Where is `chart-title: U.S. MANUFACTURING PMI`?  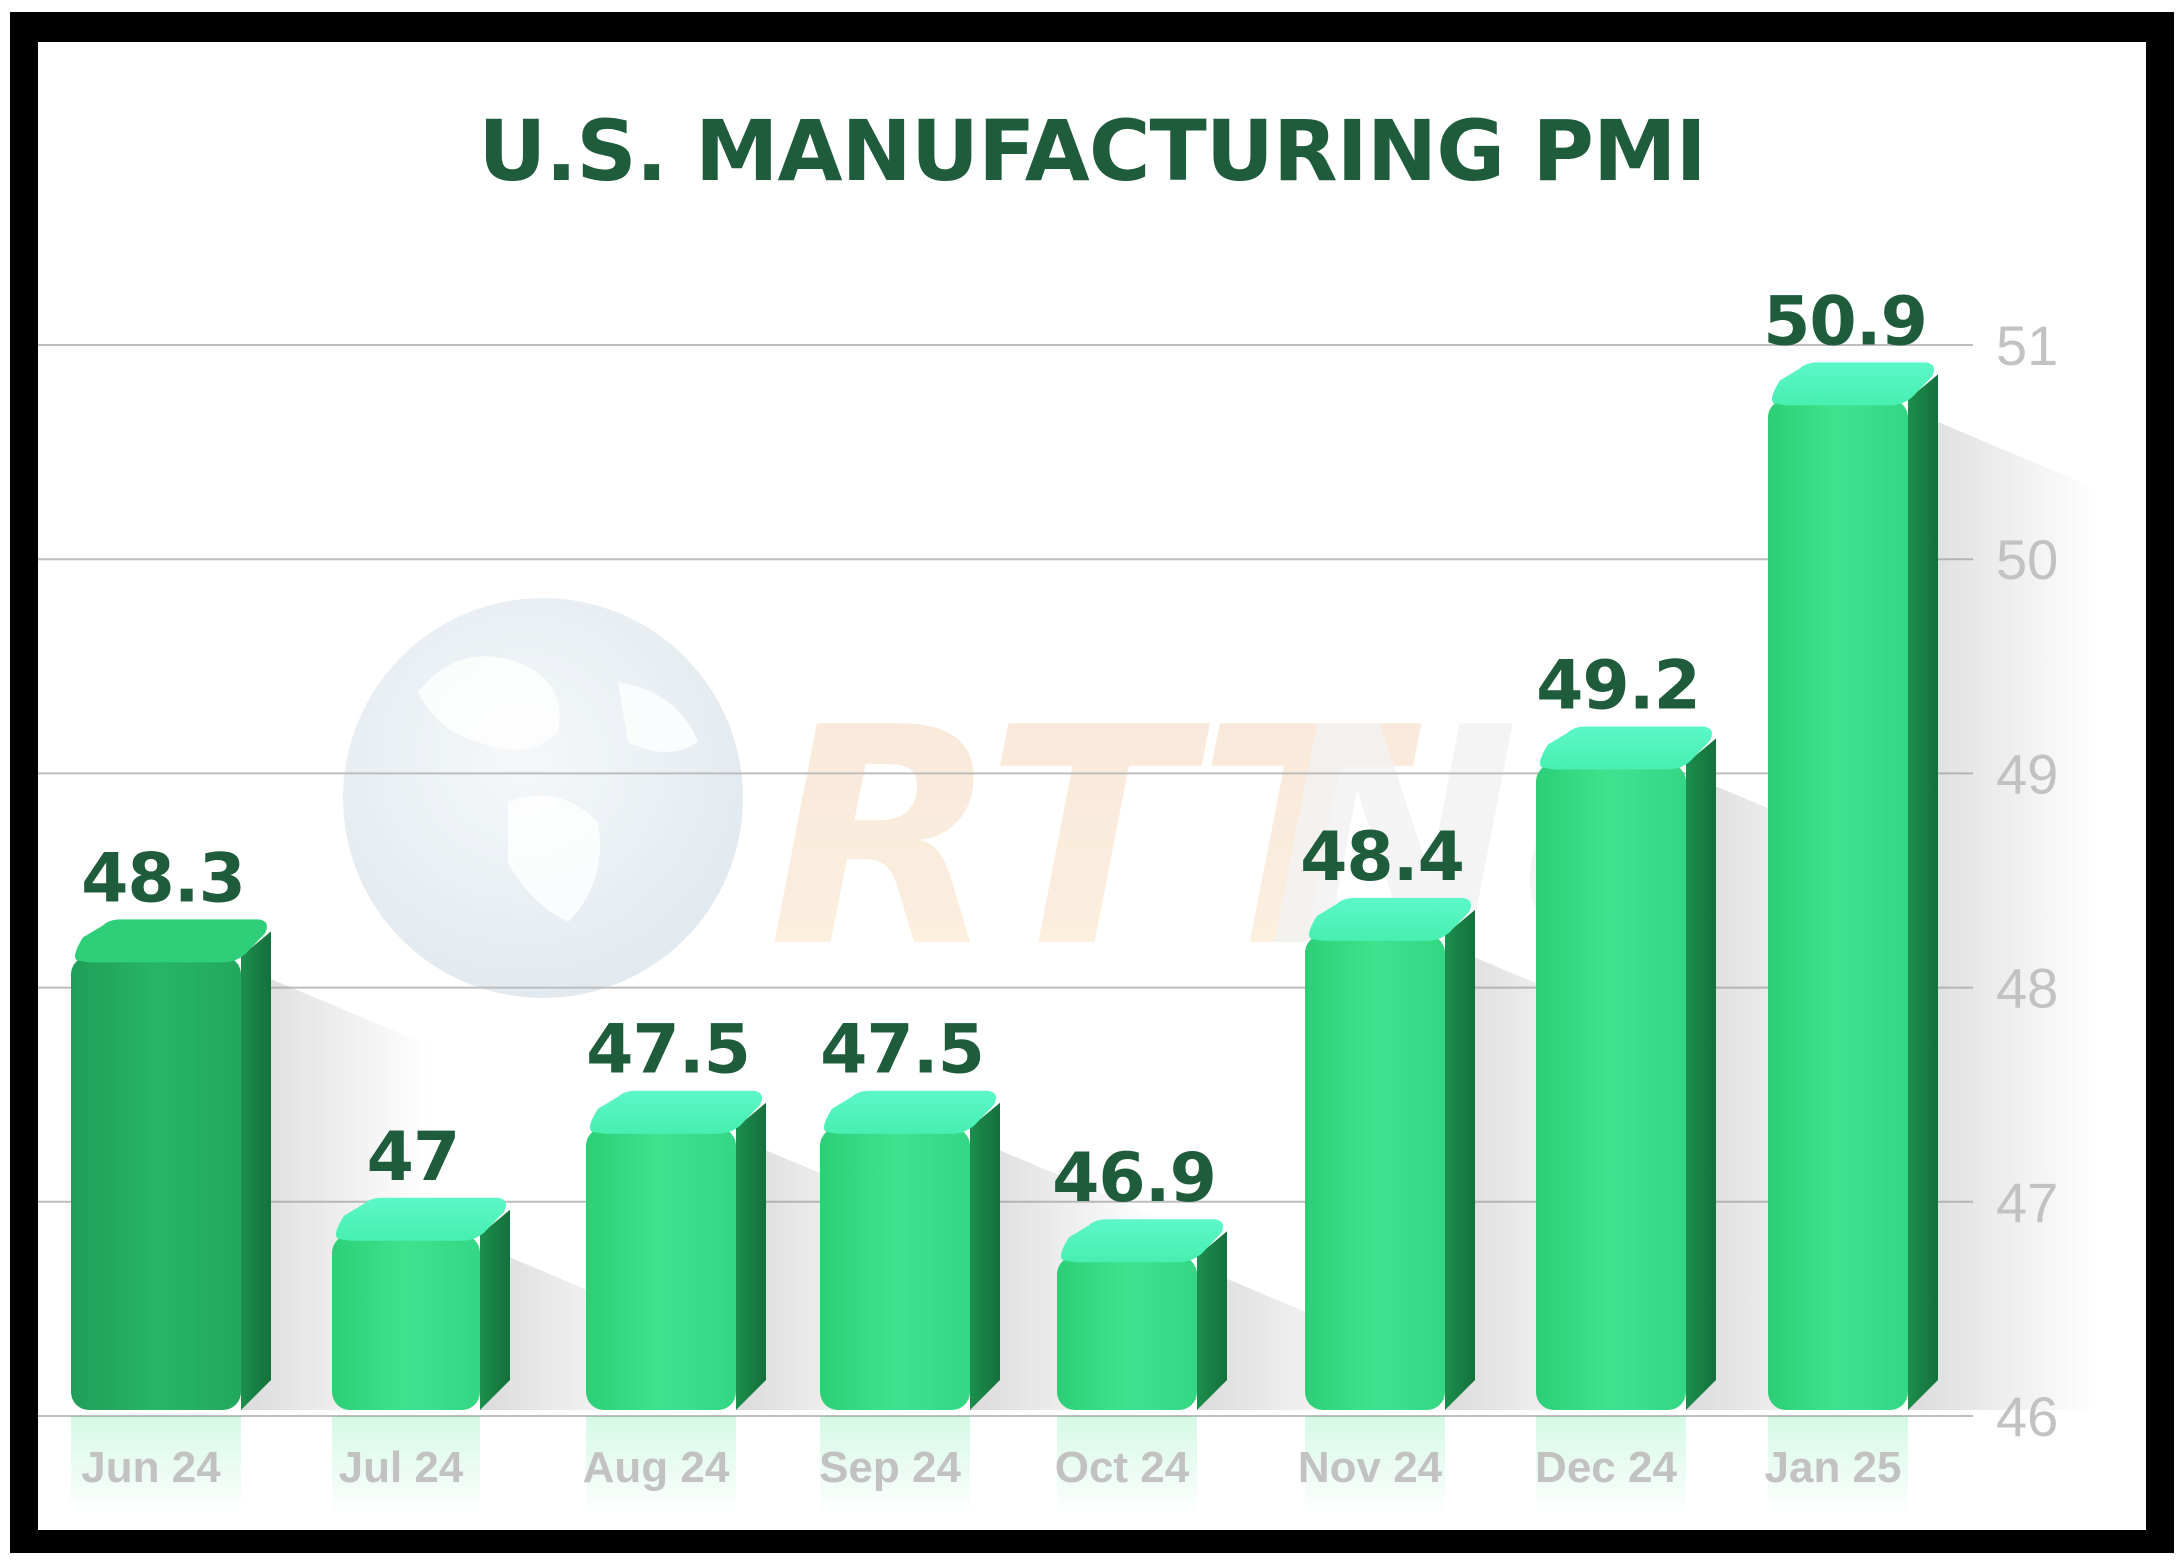 chart-title: U.S. MANUFACTURING PMI is located at coordinates (1092, 151).